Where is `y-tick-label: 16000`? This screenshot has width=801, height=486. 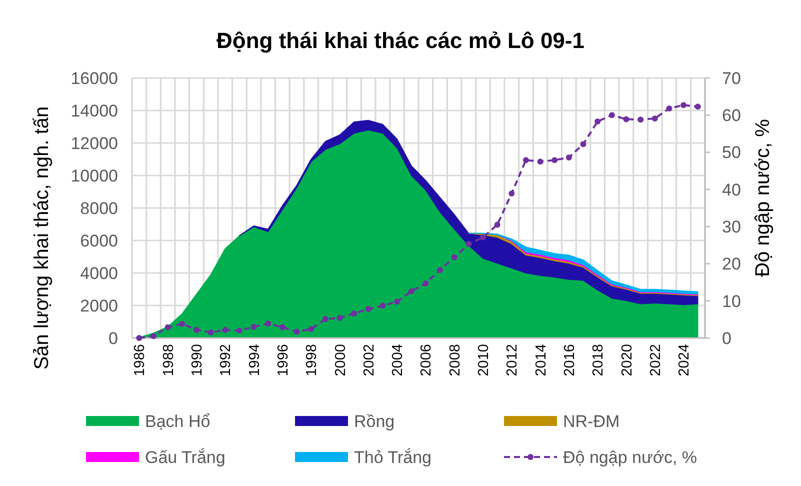
y-tick-label: 16000 is located at coordinates (94, 78).